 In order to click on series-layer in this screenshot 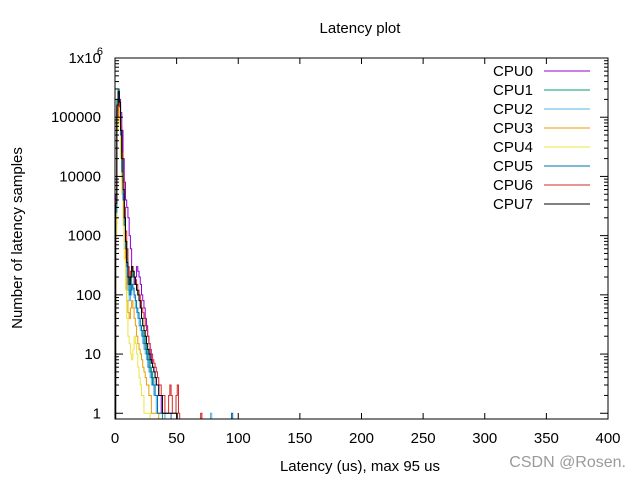, I will do `click(174, 253)`.